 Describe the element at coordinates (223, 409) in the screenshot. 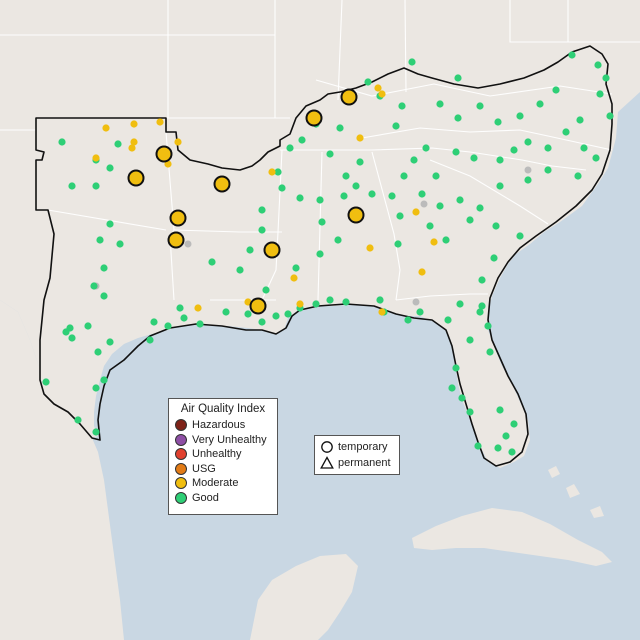

I see `legend-title: Air Quality Index` at that location.